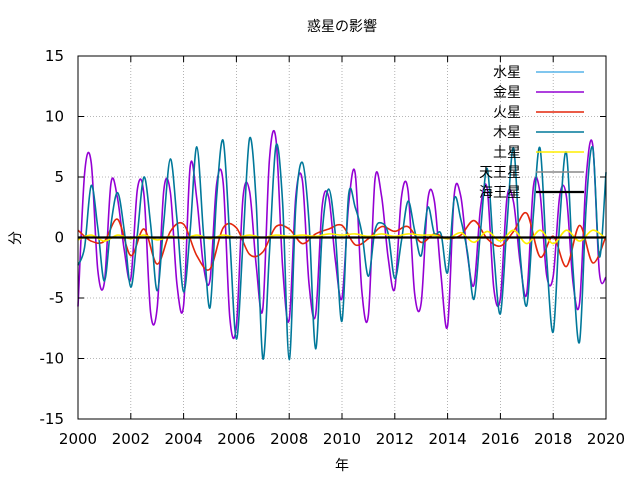 Image resolution: width=640 pixels, height=480 pixels. I want to click on chart-title: 惑星の影響, so click(342, 26).